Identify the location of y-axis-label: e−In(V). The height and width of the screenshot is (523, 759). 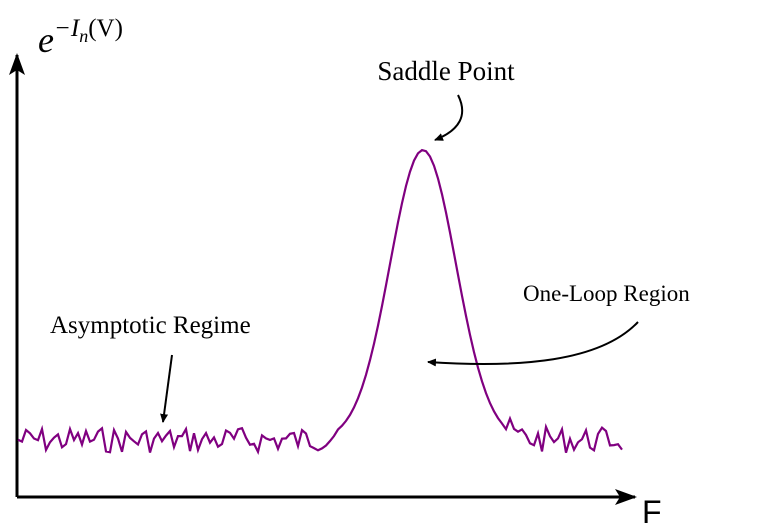
(80, 37).